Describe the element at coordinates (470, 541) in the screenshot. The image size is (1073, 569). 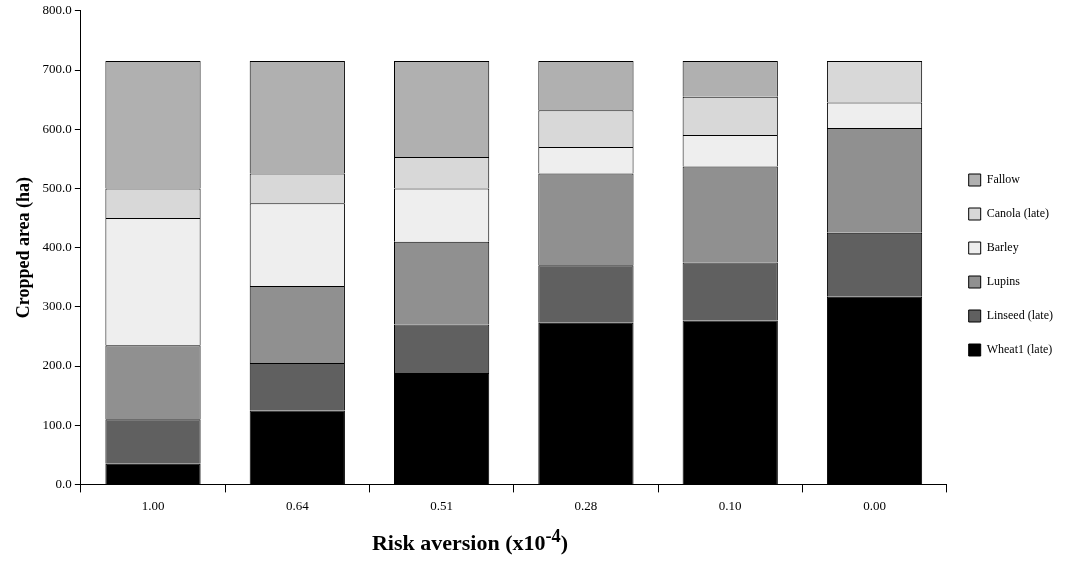
I see `x-axis-title: Risk aversion (x10$^{-4}$)` at that location.